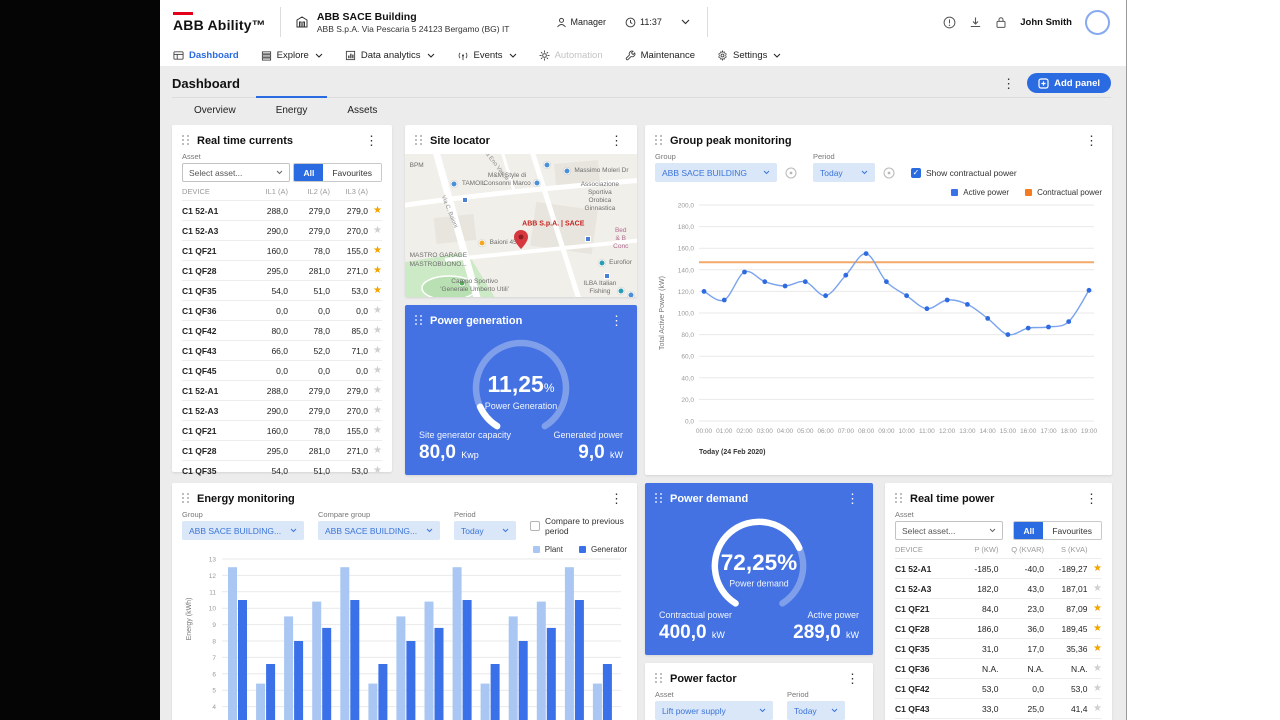  I want to click on info-icon, so click(949, 22).